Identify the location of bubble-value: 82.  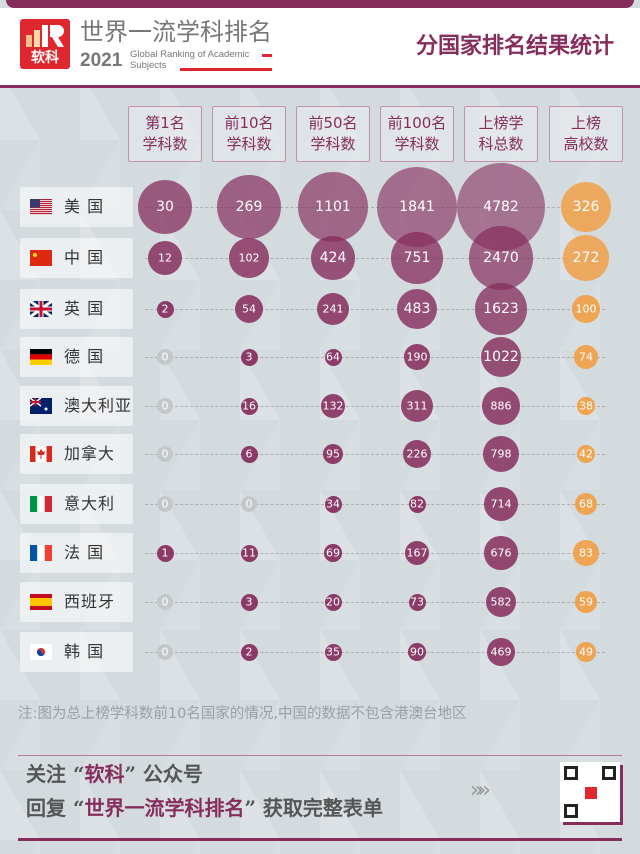
(417, 504).